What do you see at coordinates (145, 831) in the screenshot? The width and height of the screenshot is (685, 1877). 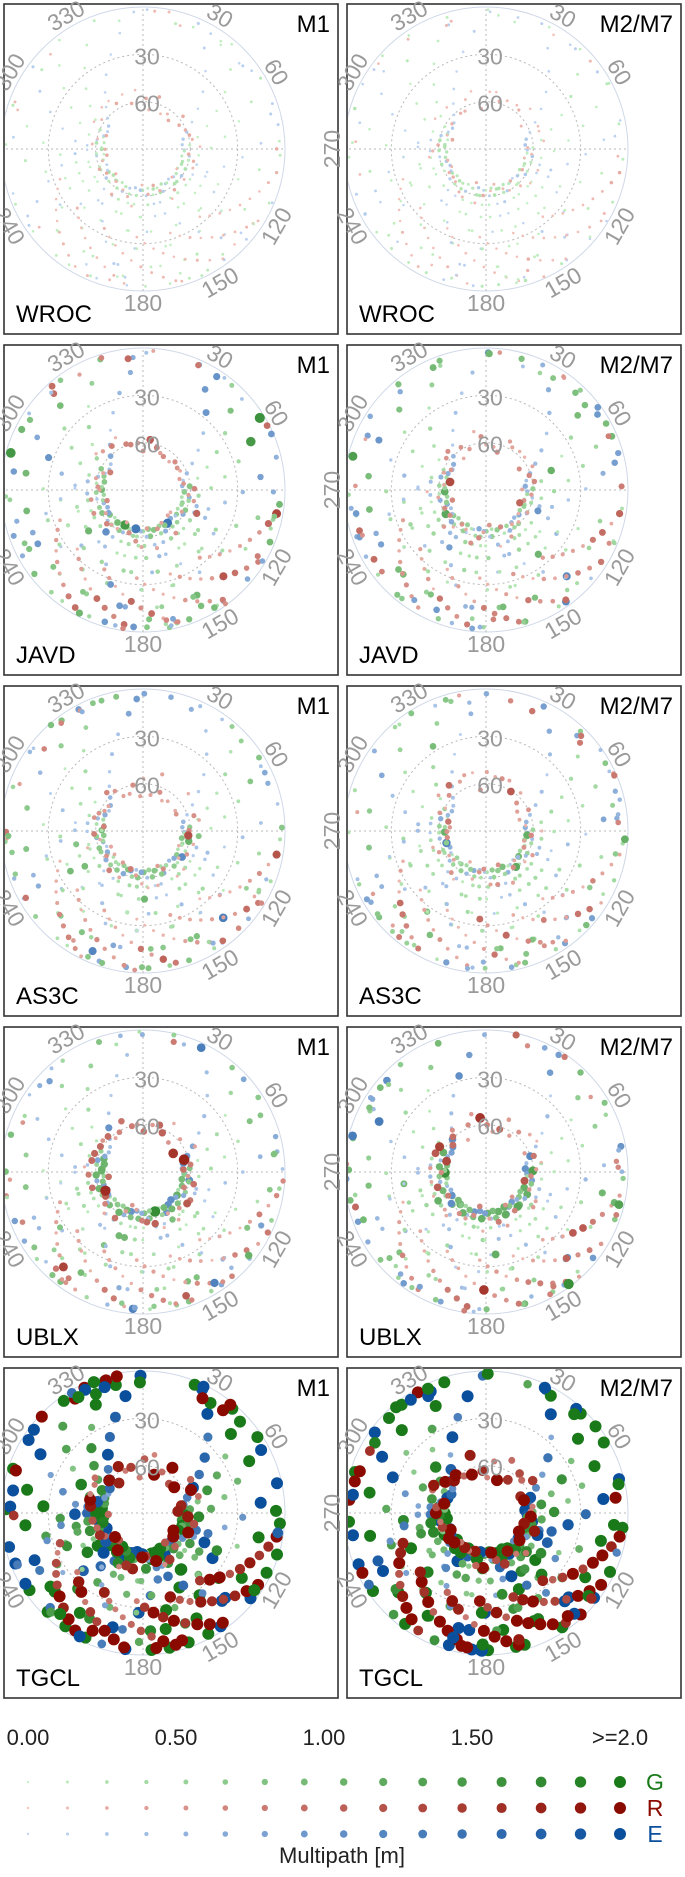 I see `panel-plot-area` at bounding box center [145, 831].